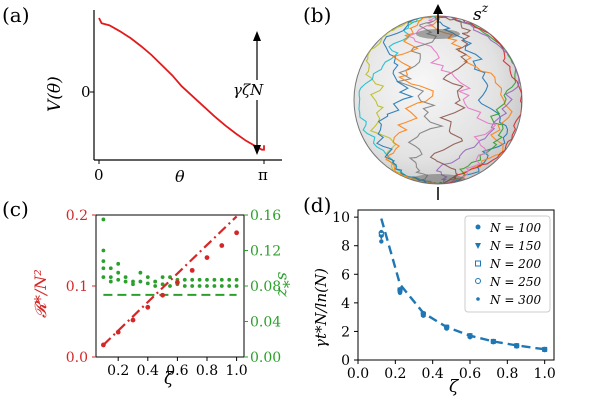 The width and height of the screenshot is (600, 404). What do you see at coordinates (265, 252) in the screenshot?
I see `right-ytick-label: 0.12` at bounding box center [265, 252].